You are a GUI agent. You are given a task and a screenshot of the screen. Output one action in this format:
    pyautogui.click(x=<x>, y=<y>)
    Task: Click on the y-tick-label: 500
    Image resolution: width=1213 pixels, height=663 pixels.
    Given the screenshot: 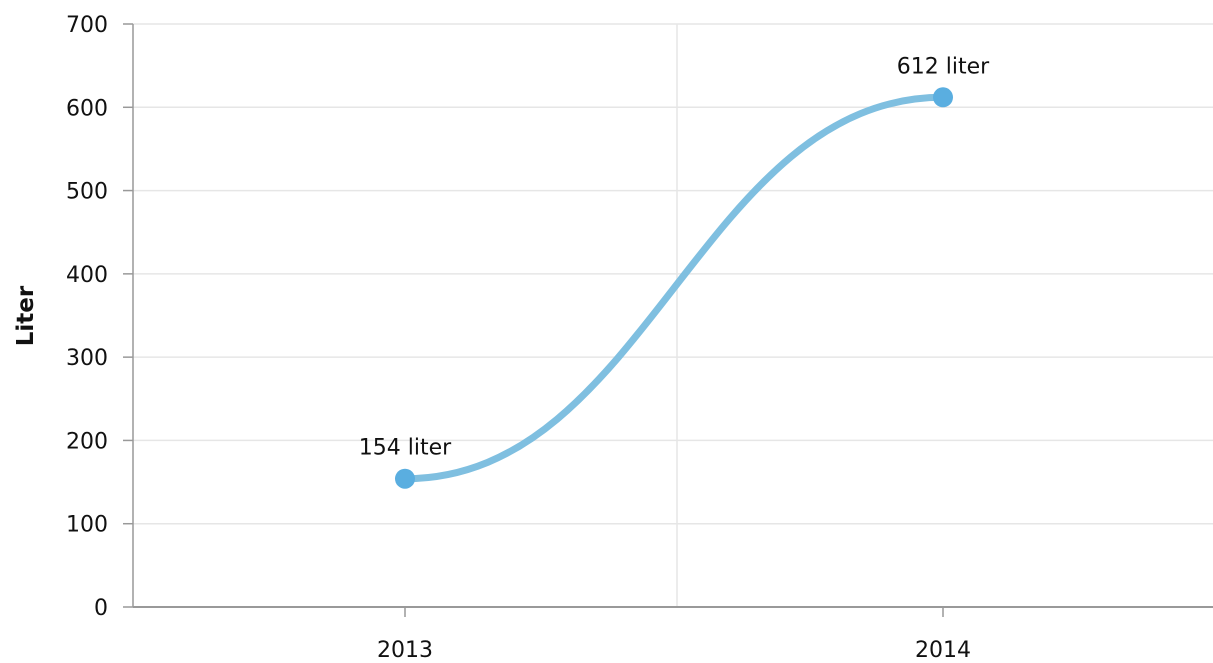 What is the action you would take?
    pyautogui.click(x=87, y=192)
    